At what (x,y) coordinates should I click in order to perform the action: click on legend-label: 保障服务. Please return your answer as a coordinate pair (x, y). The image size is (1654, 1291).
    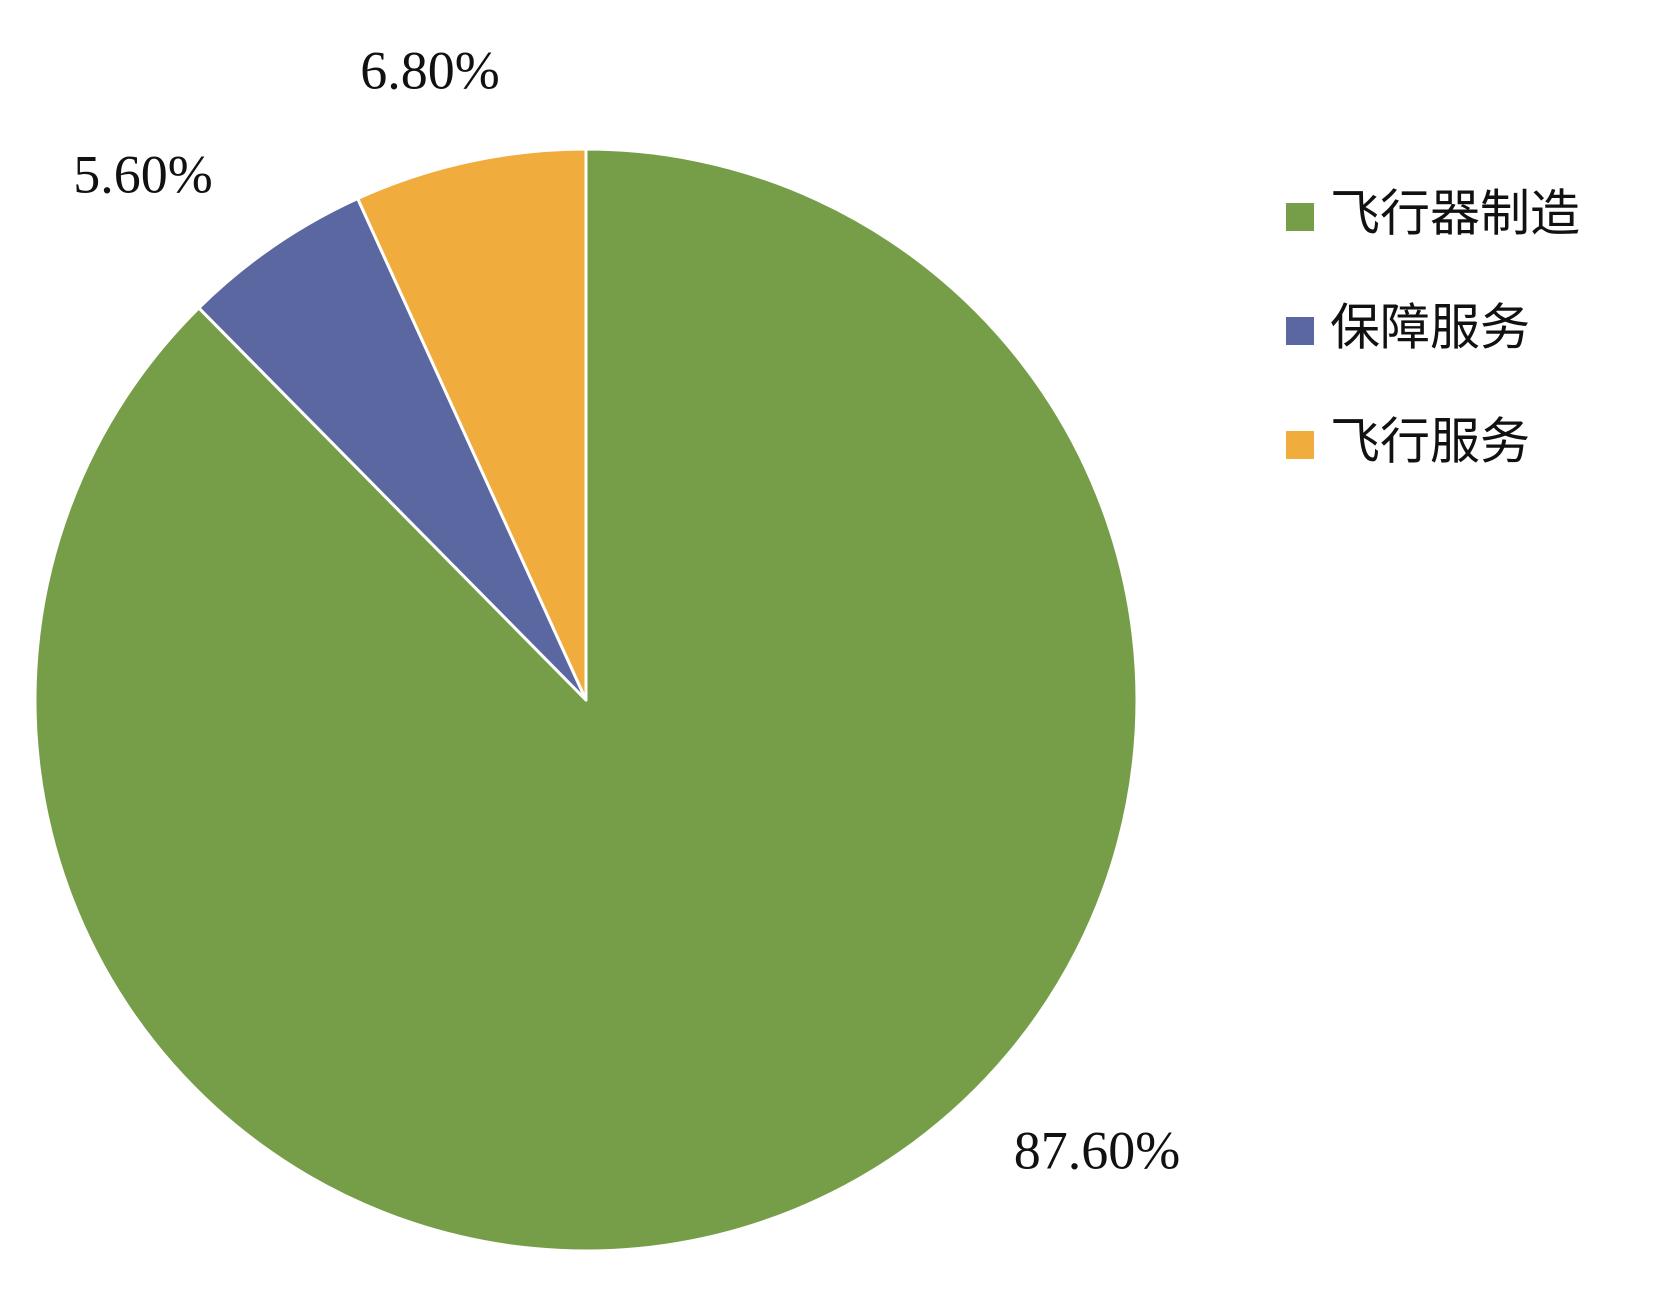
    Looking at the image, I should click on (1430, 328).